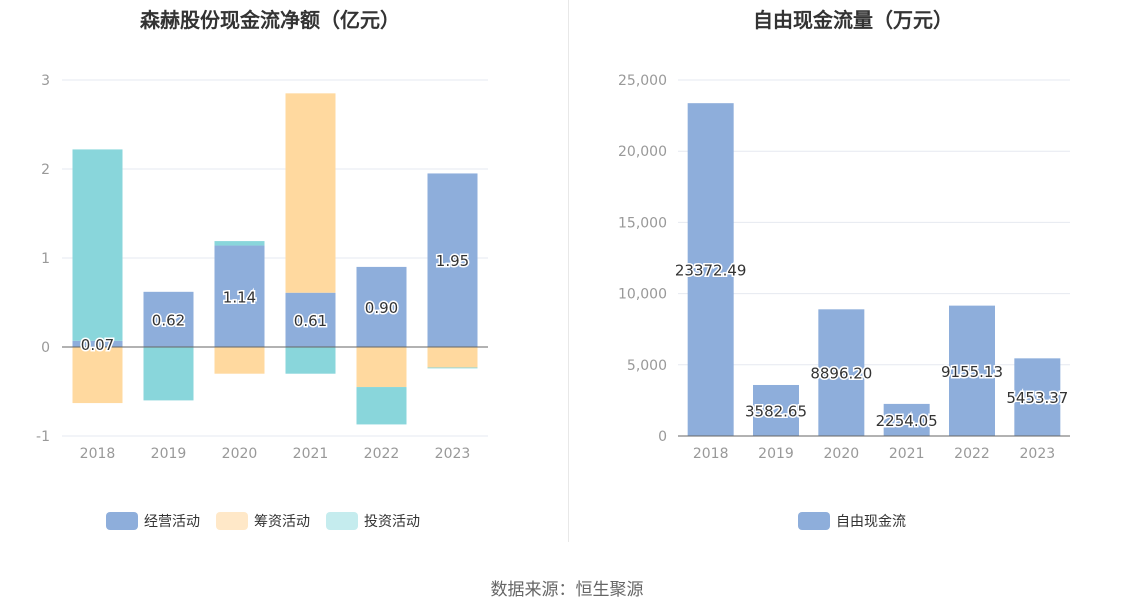  I want to click on left-chart-title: 森赫股份现金流净额（亿元）, so click(270, 20).